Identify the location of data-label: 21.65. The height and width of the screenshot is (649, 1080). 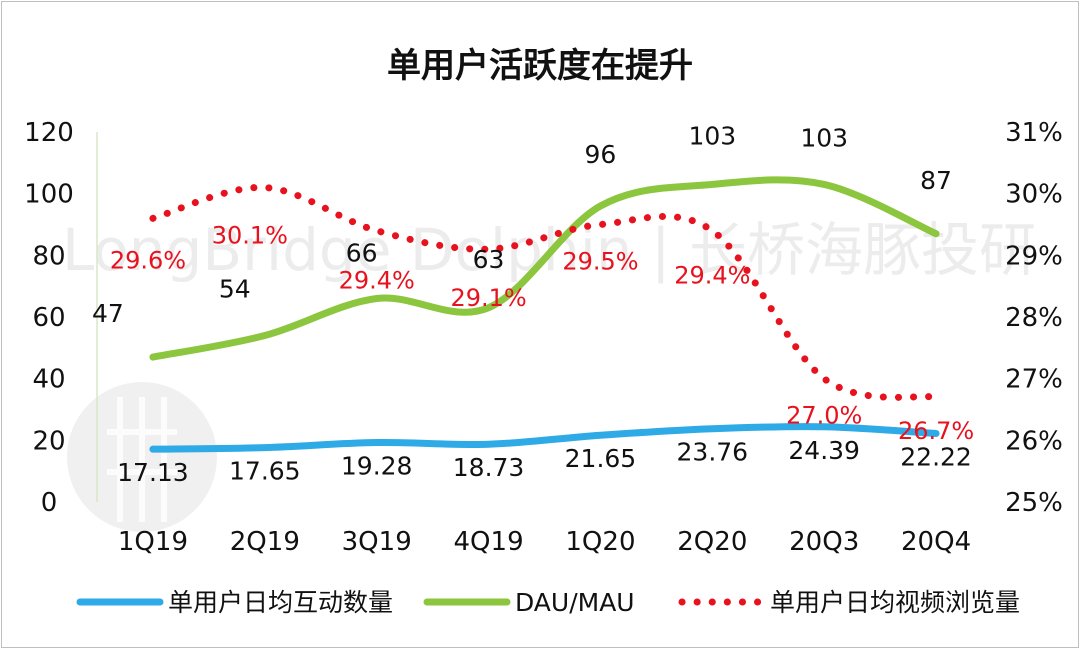
(601, 458).